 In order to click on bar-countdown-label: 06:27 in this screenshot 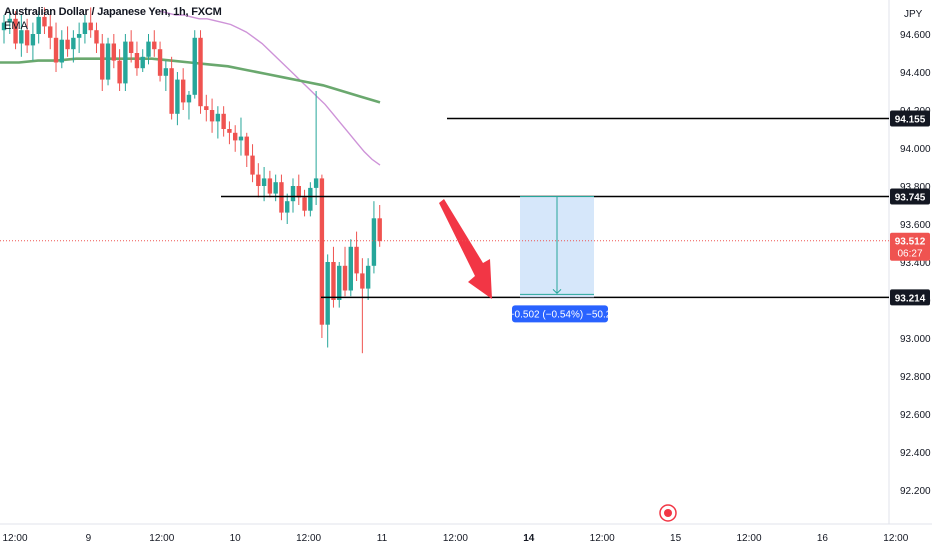, I will do `click(909, 254)`.